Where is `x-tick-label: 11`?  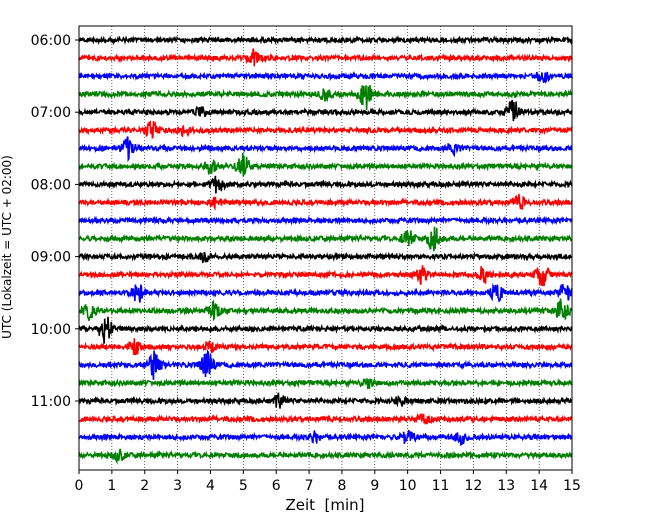
x-tick-label: 11 is located at coordinates (441, 486).